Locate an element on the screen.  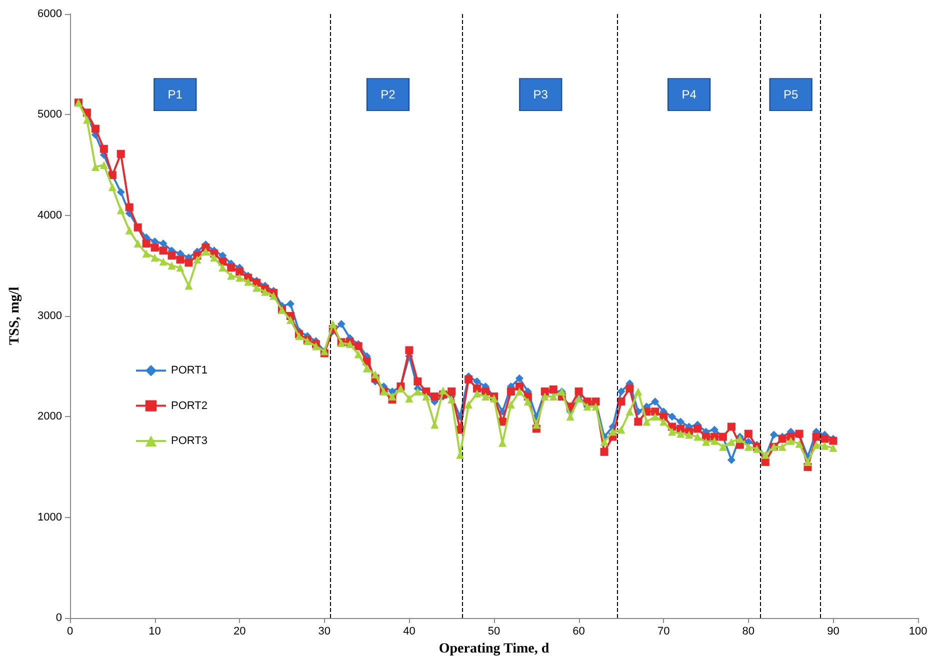
x-tick-label: 90 is located at coordinates (833, 632).